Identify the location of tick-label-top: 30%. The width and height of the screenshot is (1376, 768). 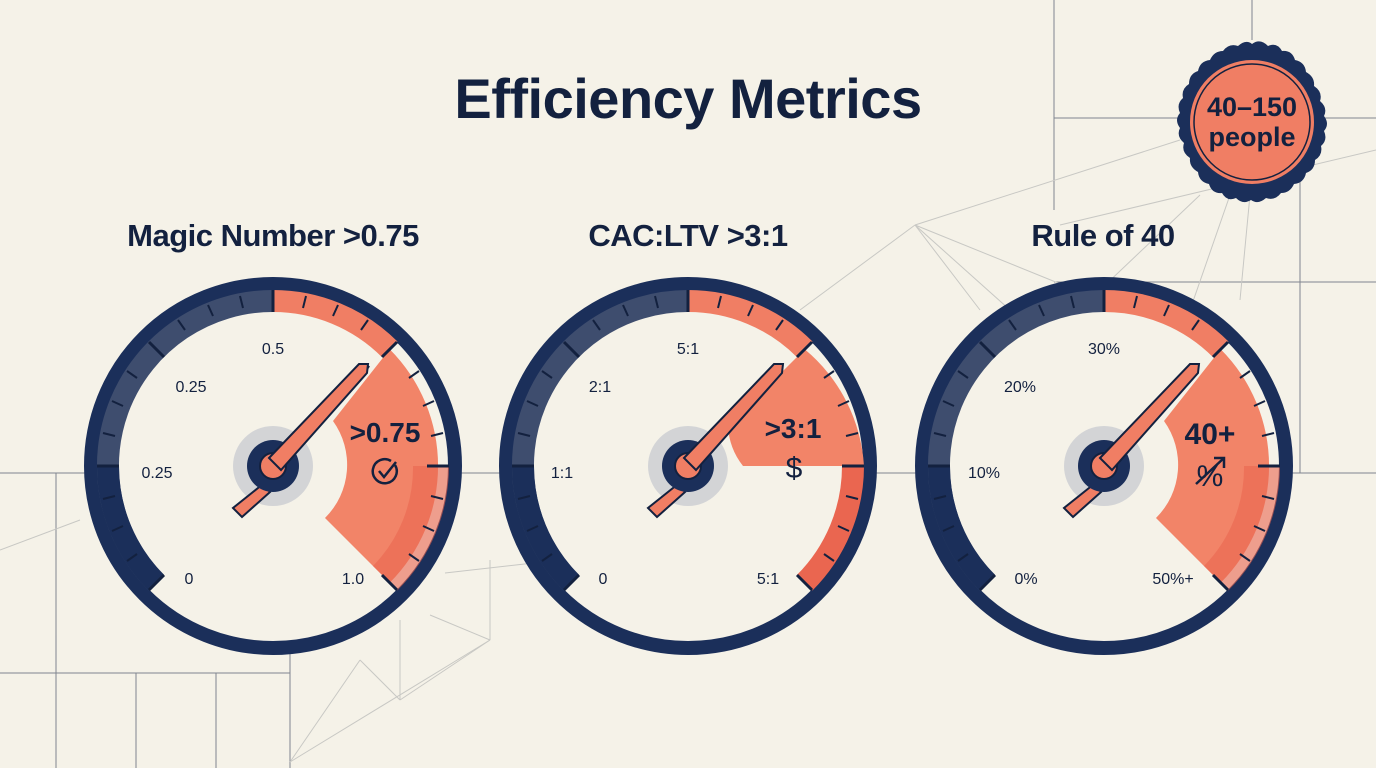
(1104, 349).